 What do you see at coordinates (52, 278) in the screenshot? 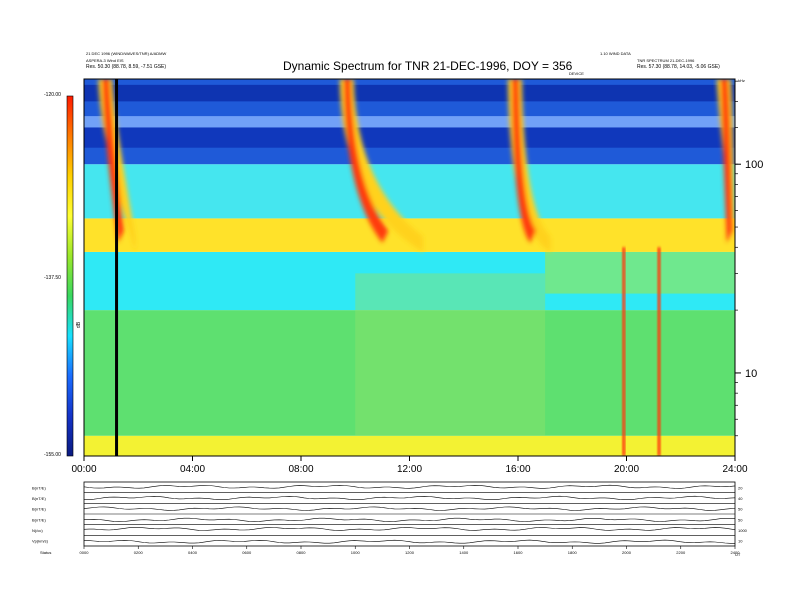
I see `colorbar-mid-label: -137.50` at bounding box center [52, 278].